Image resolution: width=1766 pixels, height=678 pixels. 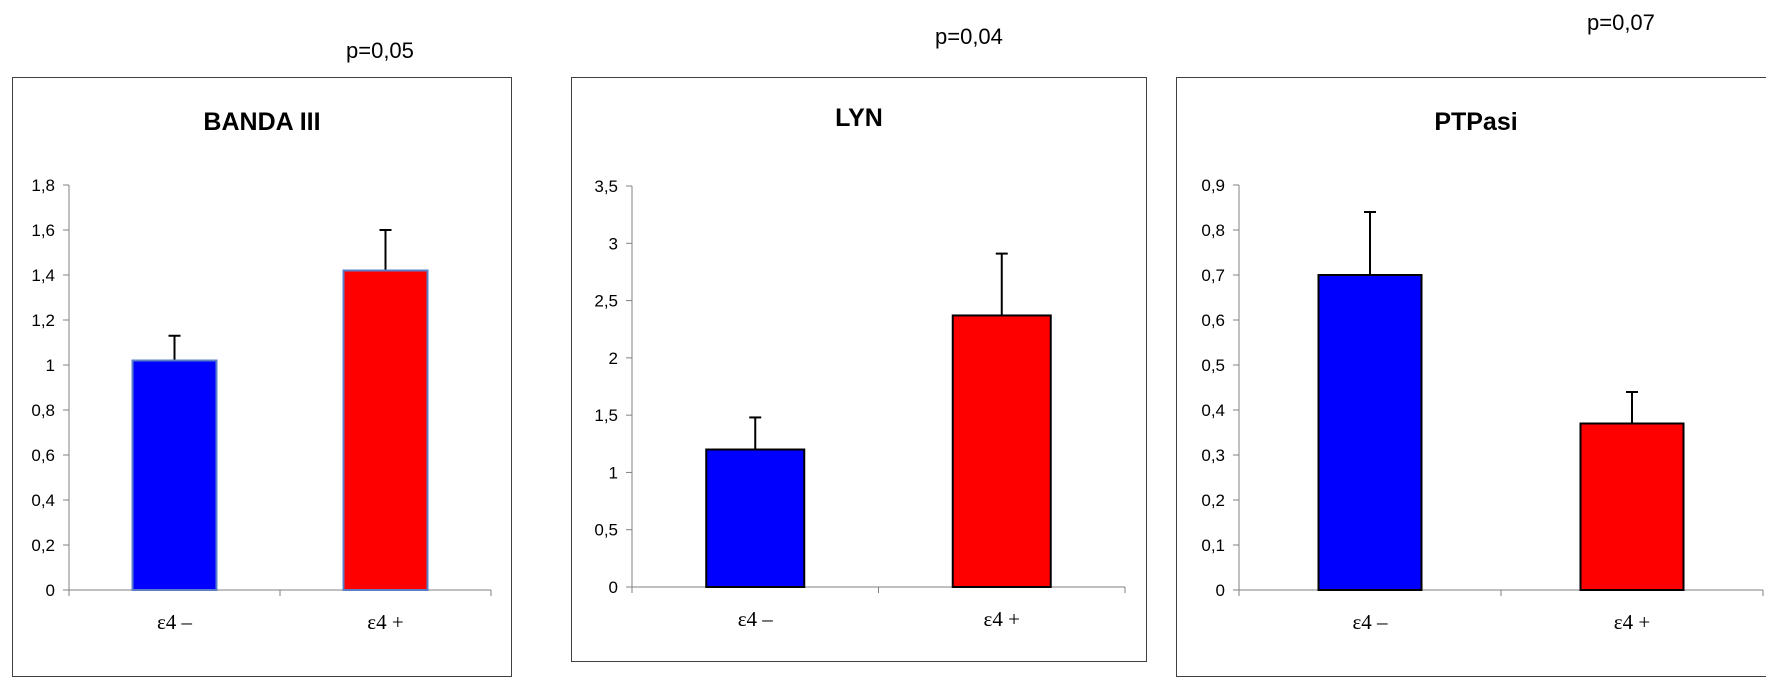 I want to click on chart-title: LYN, so click(x=859, y=118).